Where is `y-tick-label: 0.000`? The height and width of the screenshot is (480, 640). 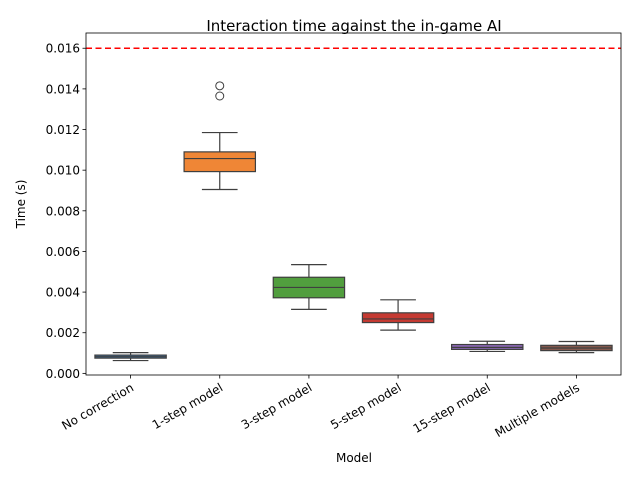
y-tick-label: 0.000 is located at coordinates (63, 374).